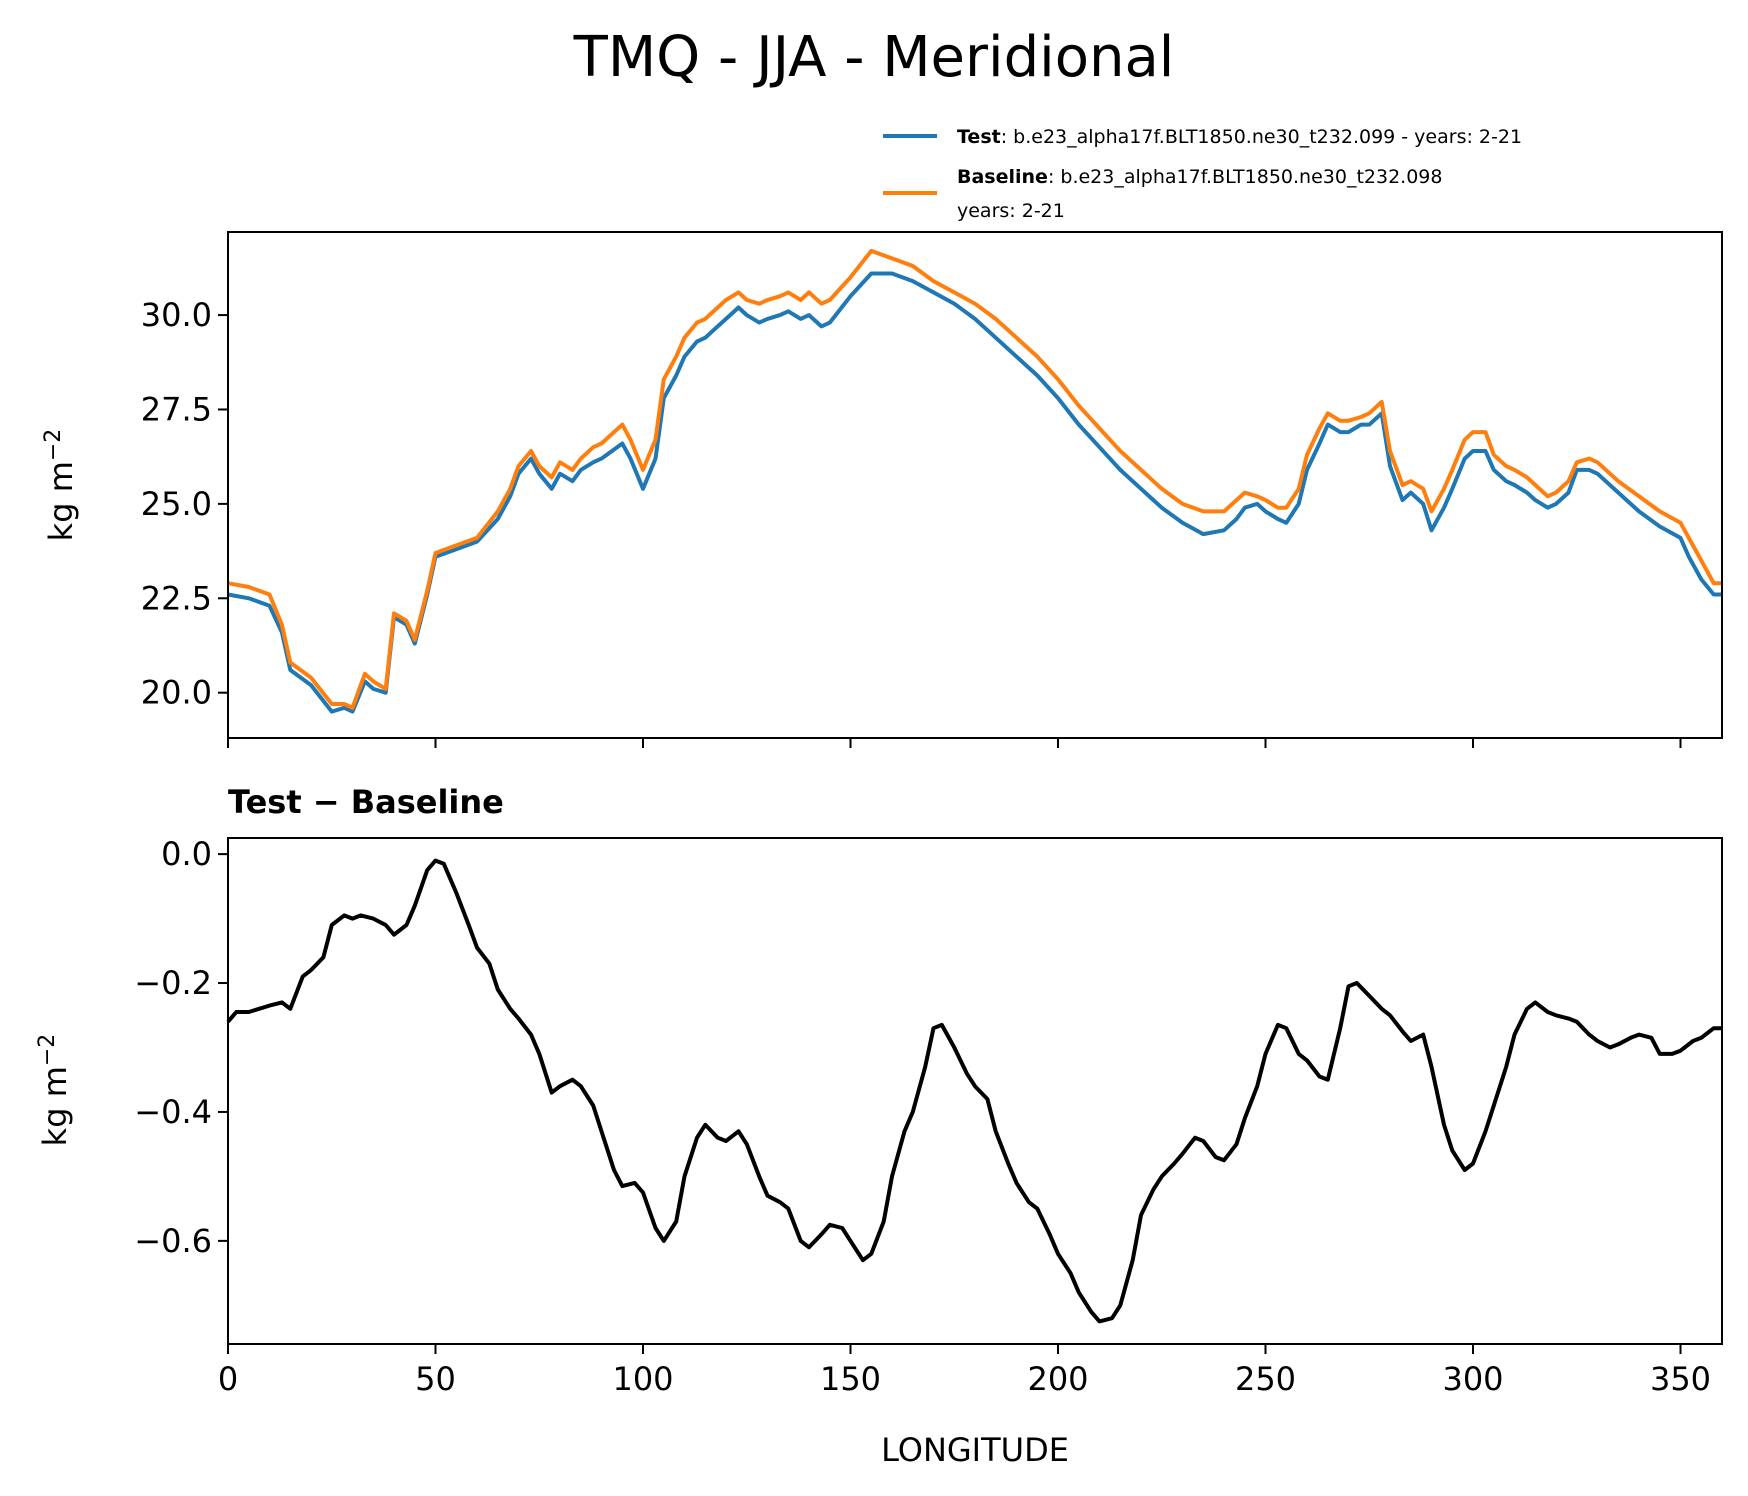 The height and width of the screenshot is (1496, 1748). Describe the element at coordinates (1011, 211) in the screenshot. I see `legend-baseline-text-line2: years: 2-21` at that location.